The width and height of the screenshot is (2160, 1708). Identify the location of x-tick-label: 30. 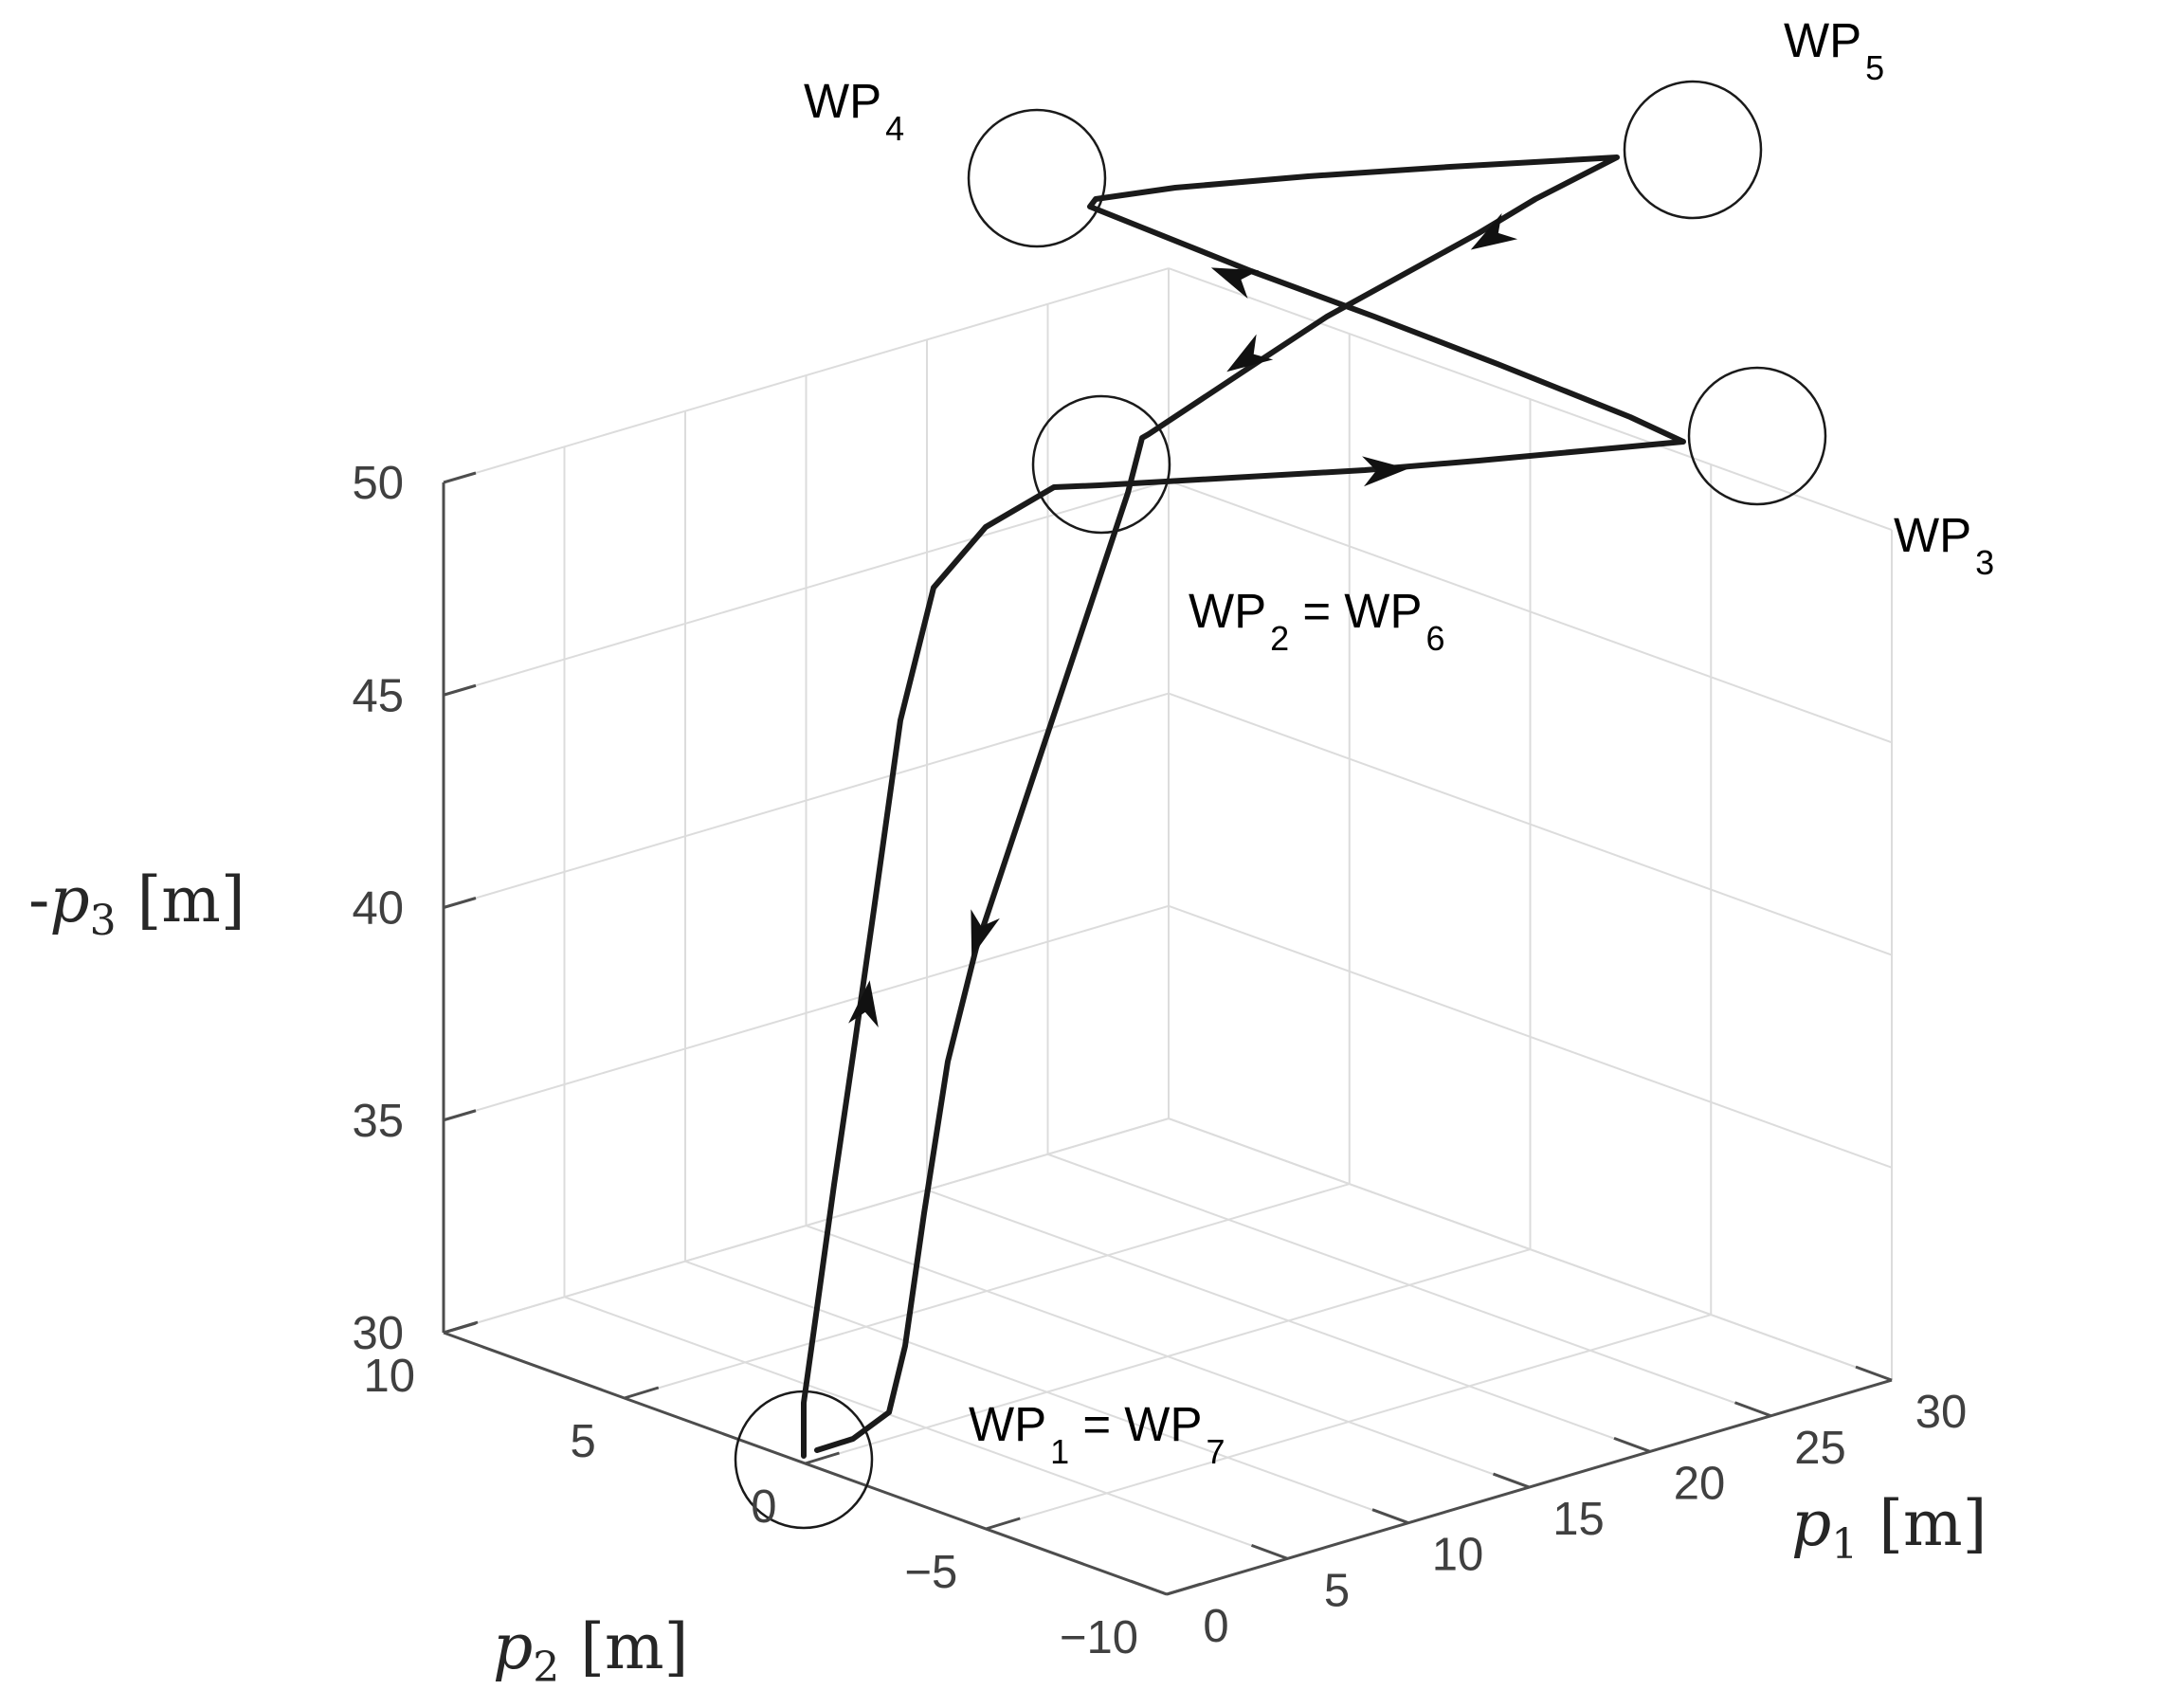
(1941, 1412).